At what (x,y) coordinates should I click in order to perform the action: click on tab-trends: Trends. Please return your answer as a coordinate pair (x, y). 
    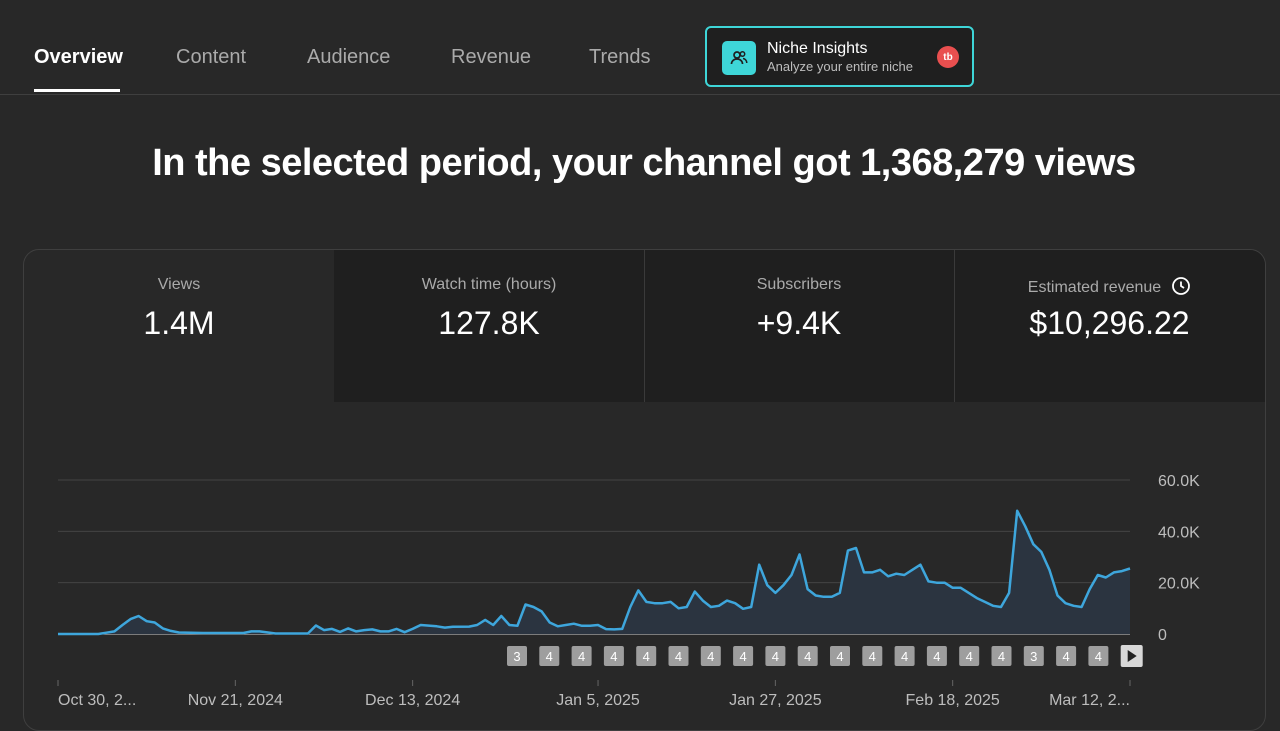
    Looking at the image, I should click on (620, 57).